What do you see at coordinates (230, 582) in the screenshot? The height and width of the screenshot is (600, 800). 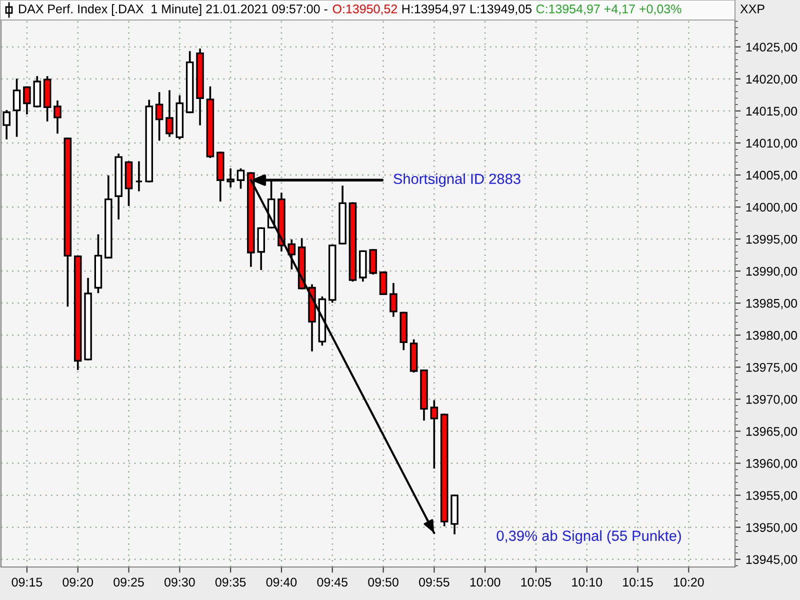 I see `x-tick-label: 09:35` at bounding box center [230, 582].